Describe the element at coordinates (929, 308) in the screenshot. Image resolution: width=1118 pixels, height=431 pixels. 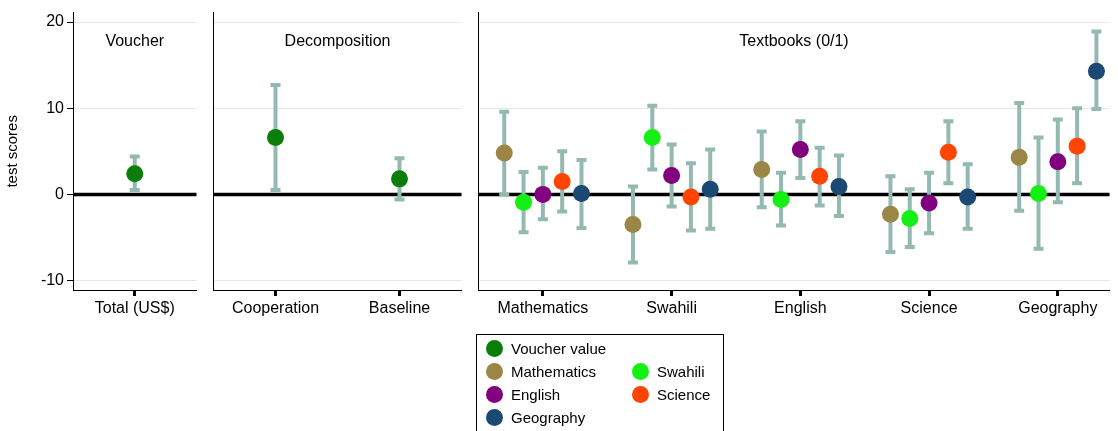
I see `x-tick-label: Science` at that location.